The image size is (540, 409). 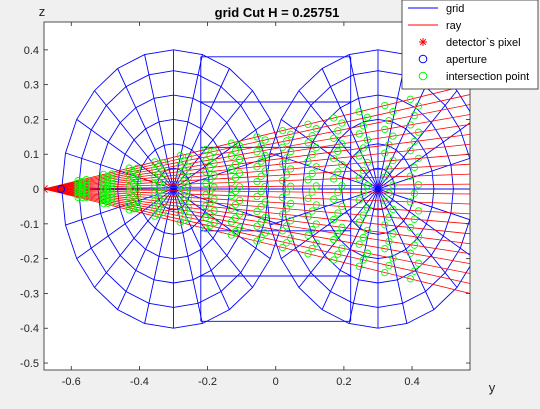 What do you see at coordinates (343, 382) in the screenshot?
I see `x-tick-label: 0.2` at bounding box center [343, 382].